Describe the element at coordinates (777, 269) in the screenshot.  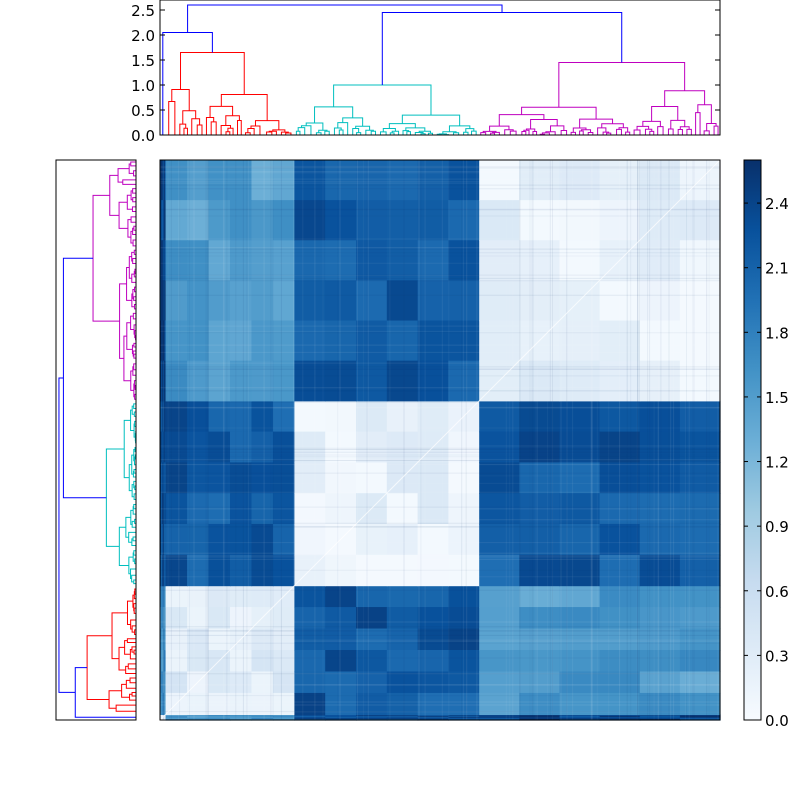
I see `colorbar-tick-label: 2.1` at that location.